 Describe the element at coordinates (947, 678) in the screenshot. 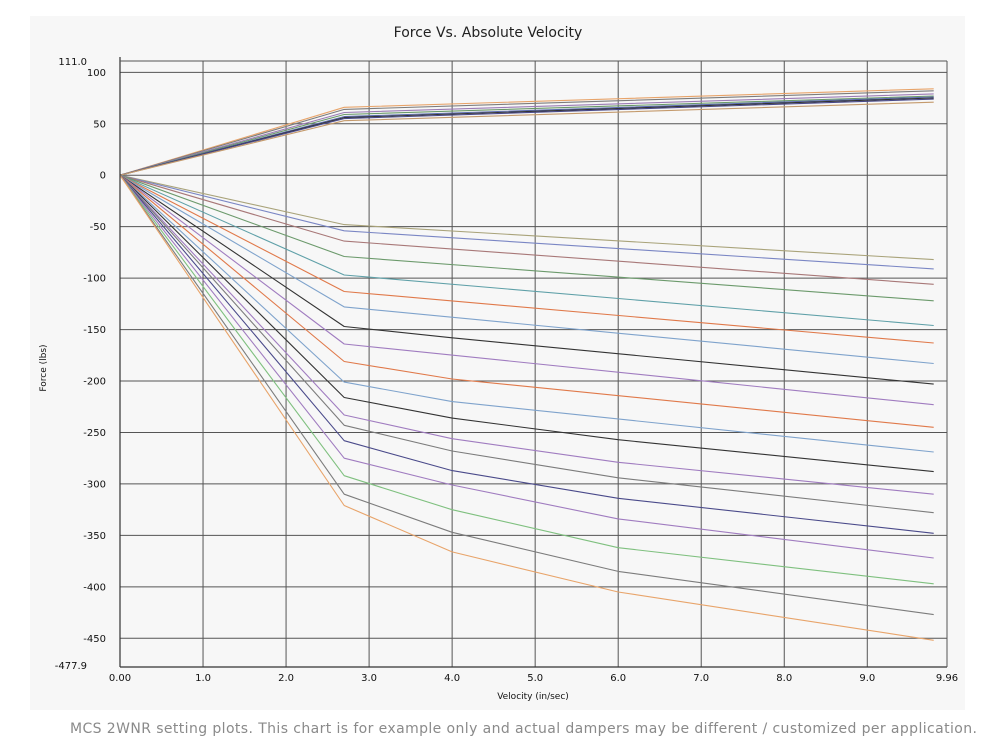

I see `x-tick-label: 9.96` at that location.